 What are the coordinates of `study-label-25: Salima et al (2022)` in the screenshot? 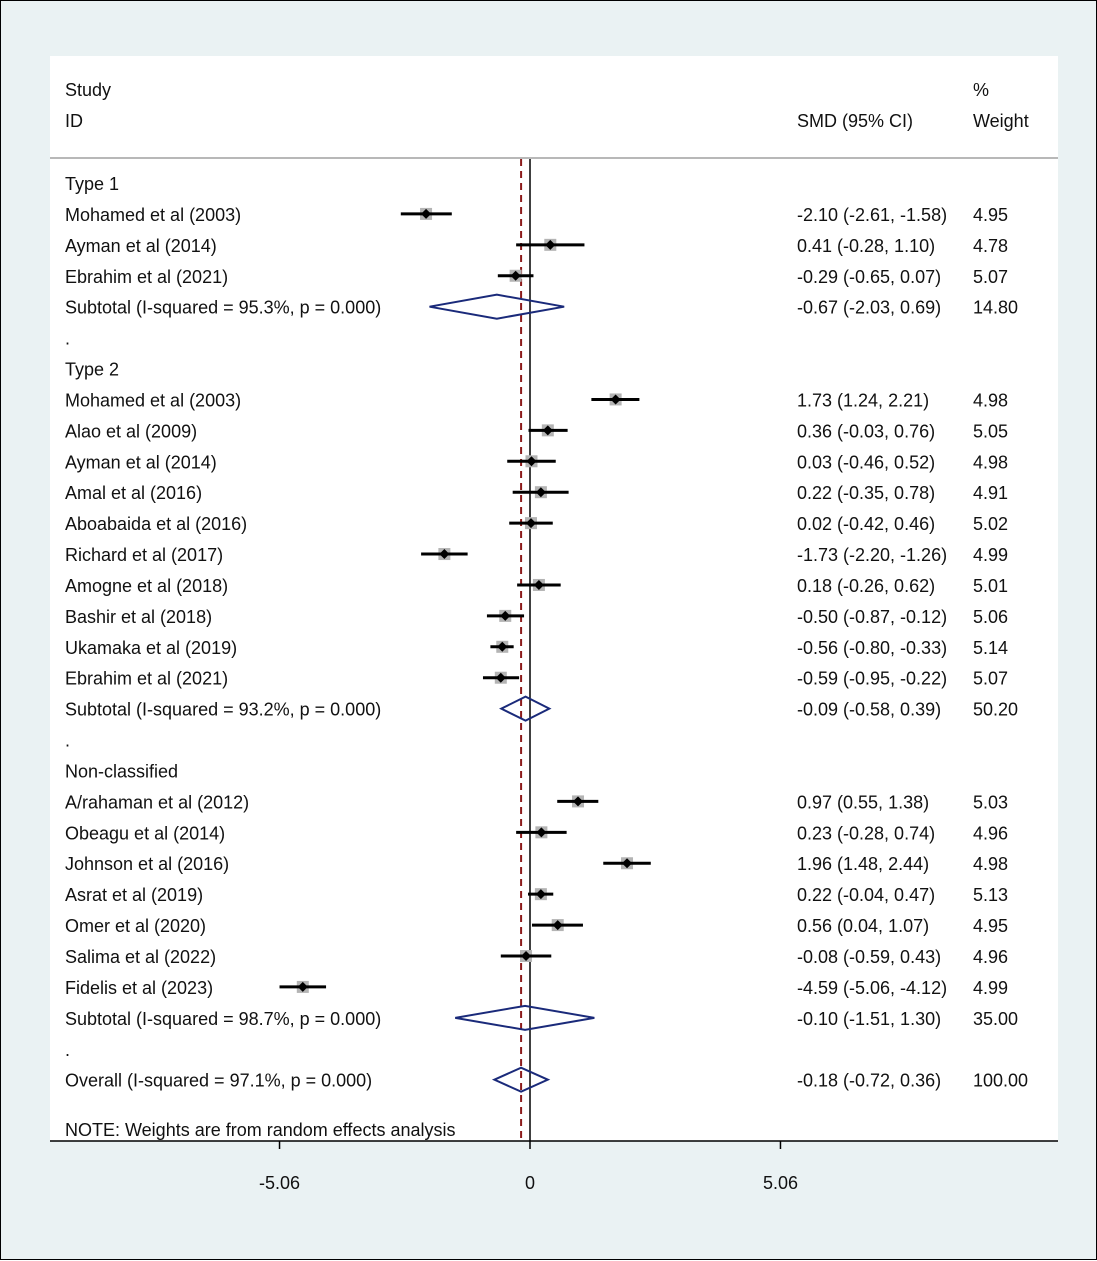 It's located at (140, 957).